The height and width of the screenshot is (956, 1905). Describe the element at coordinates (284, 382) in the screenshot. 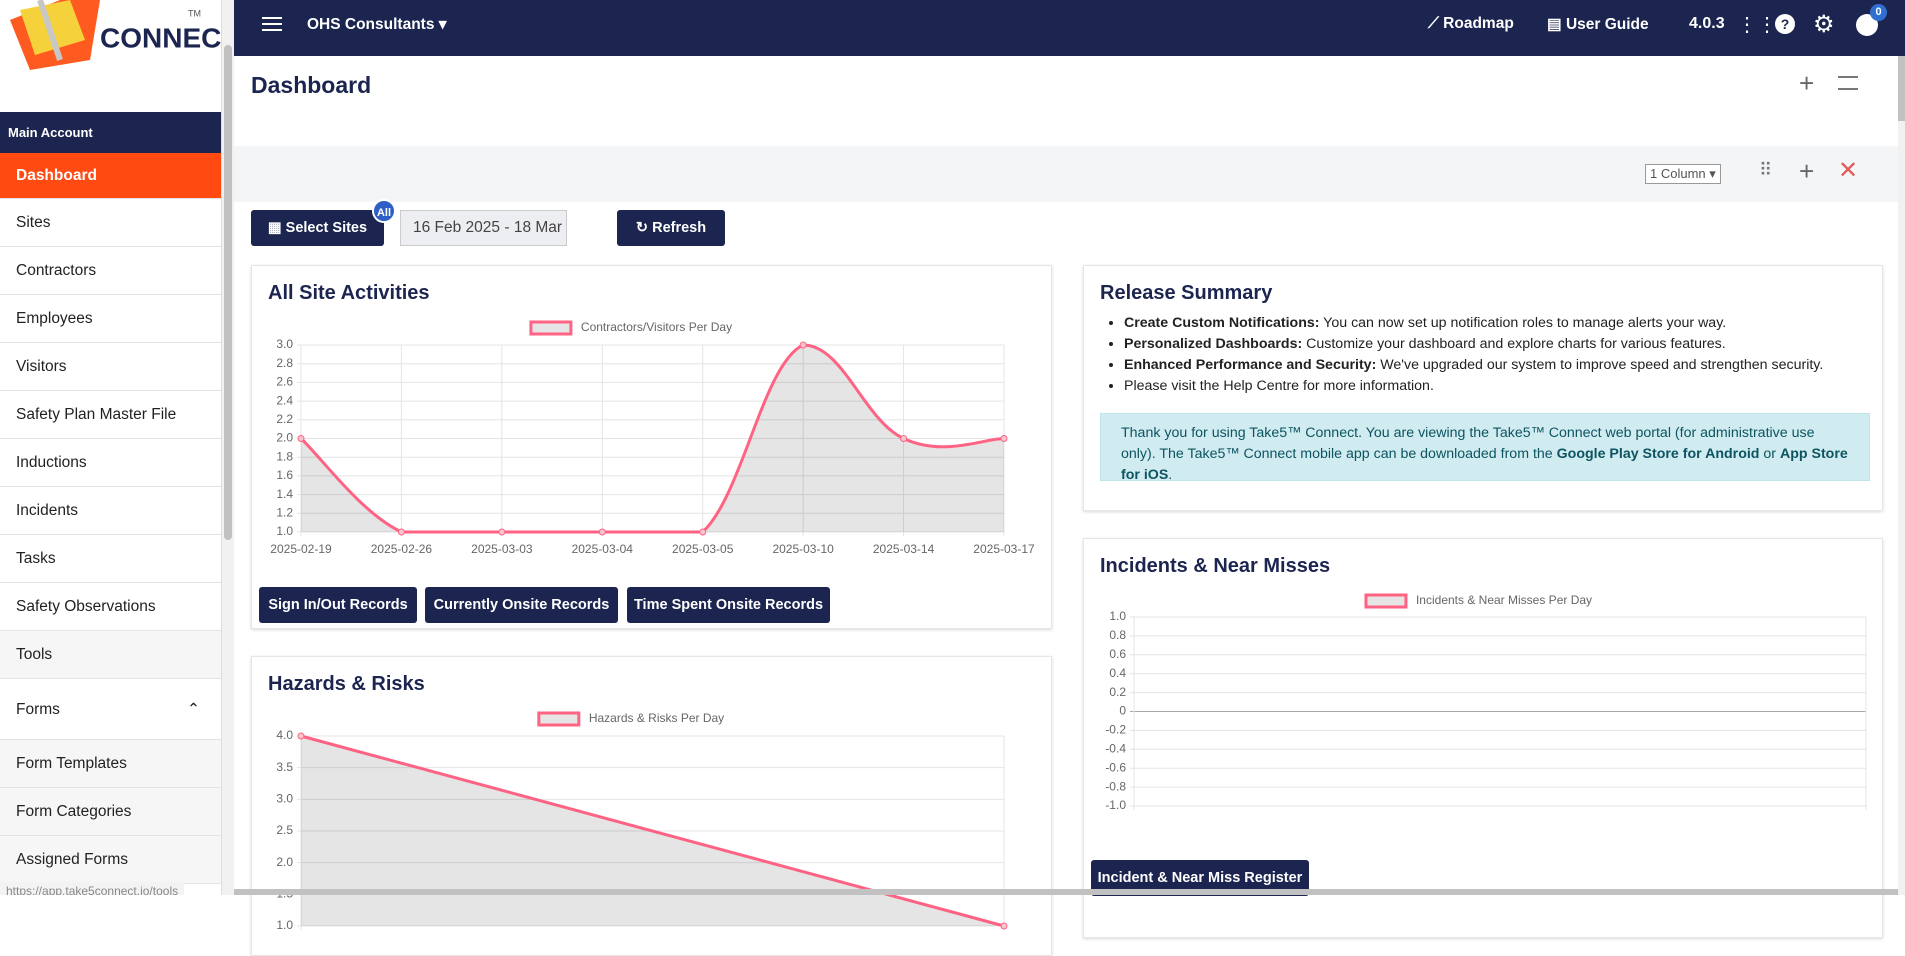

I see `y-tick-label: 2.6` at that location.